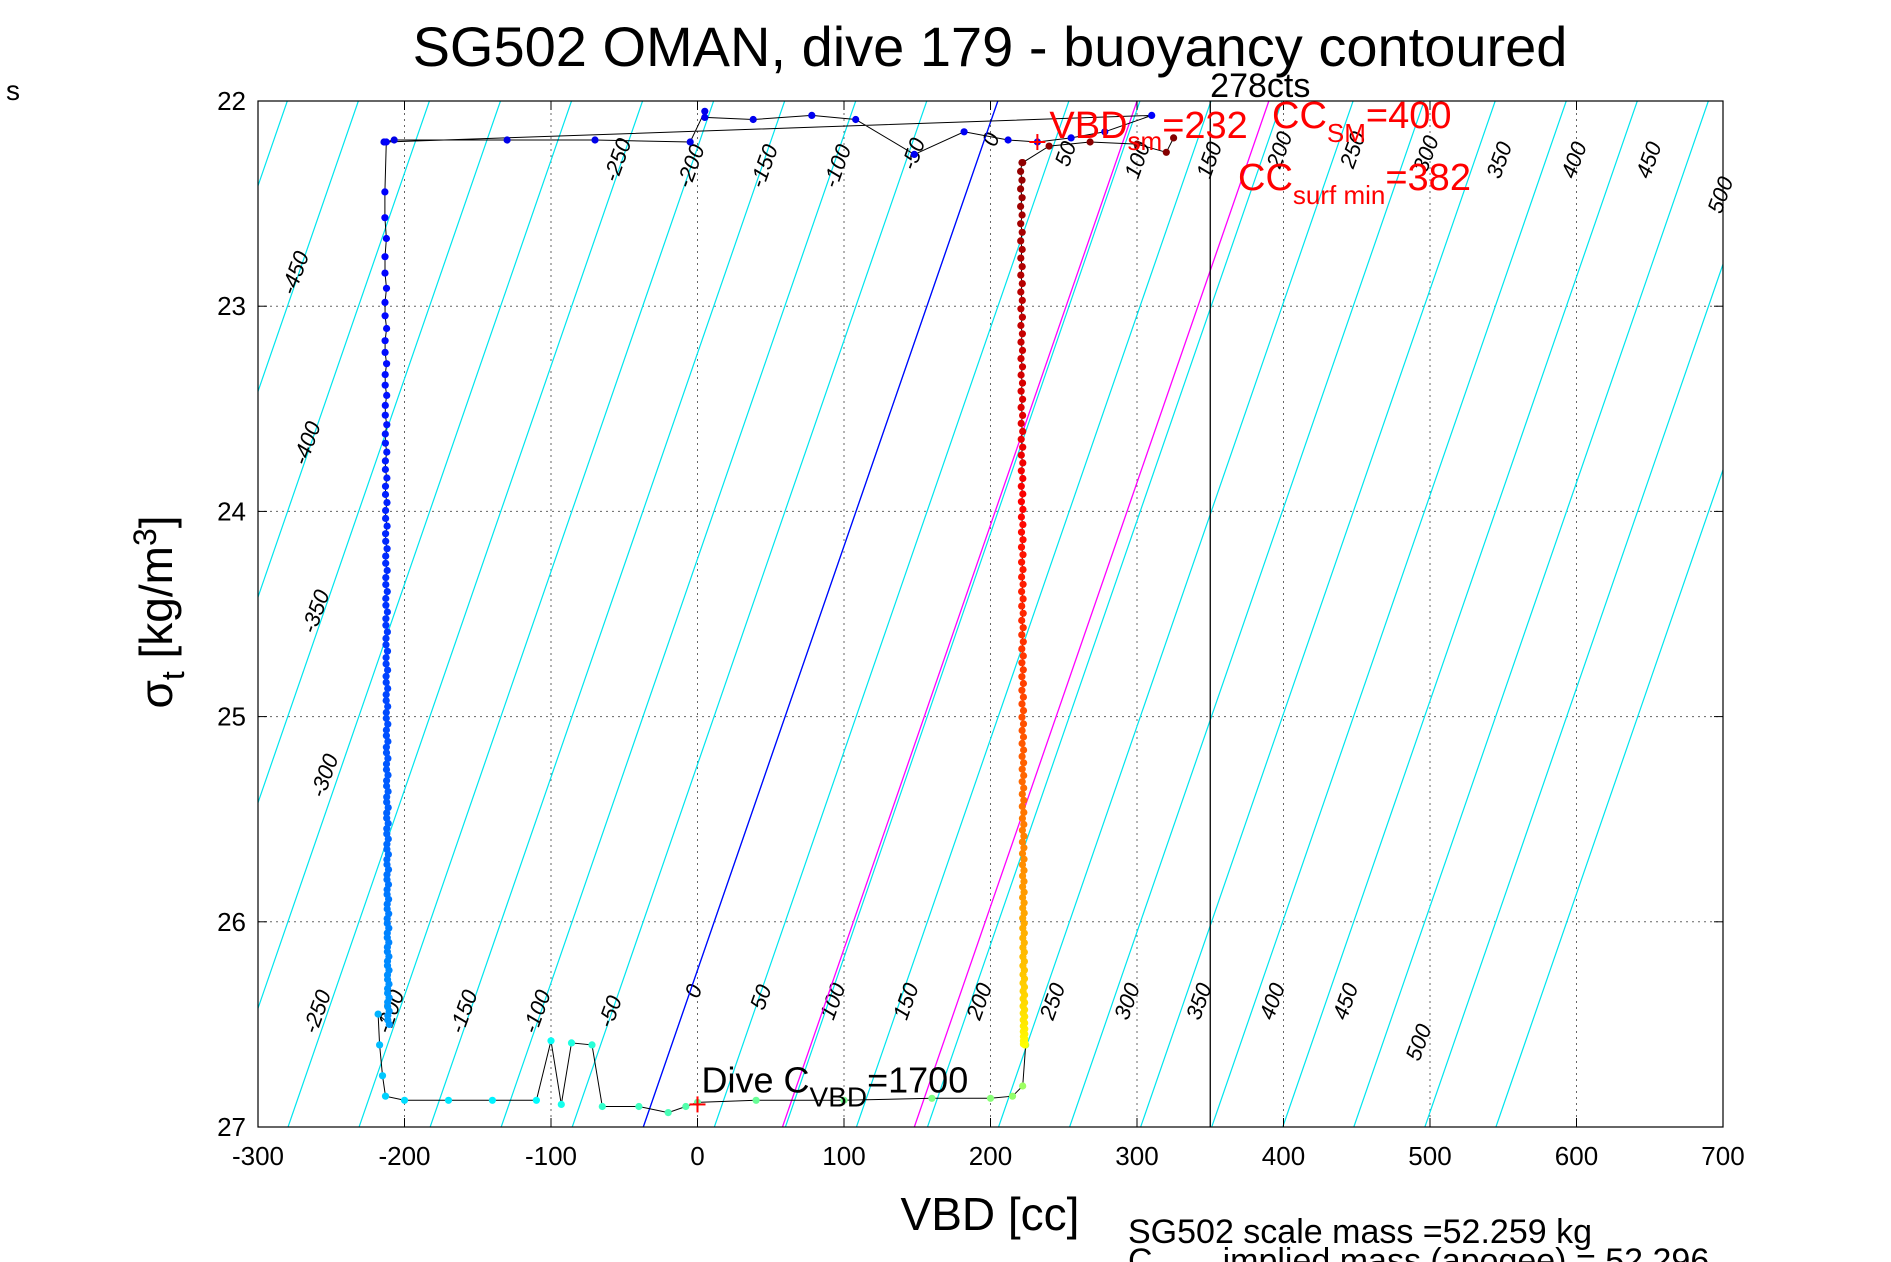  What do you see at coordinates (295, 272) in the screenshot?
I see `contour-label: -450` at bounding box center [295, 272].